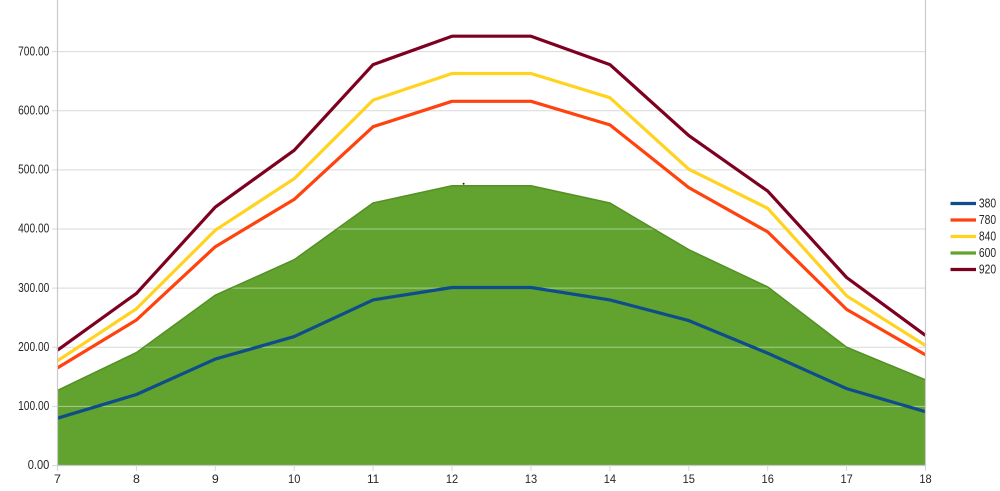 The width and height of the screenshot is (1000, 491). I want to click on svg-text: 200.00, so click(33, 346).